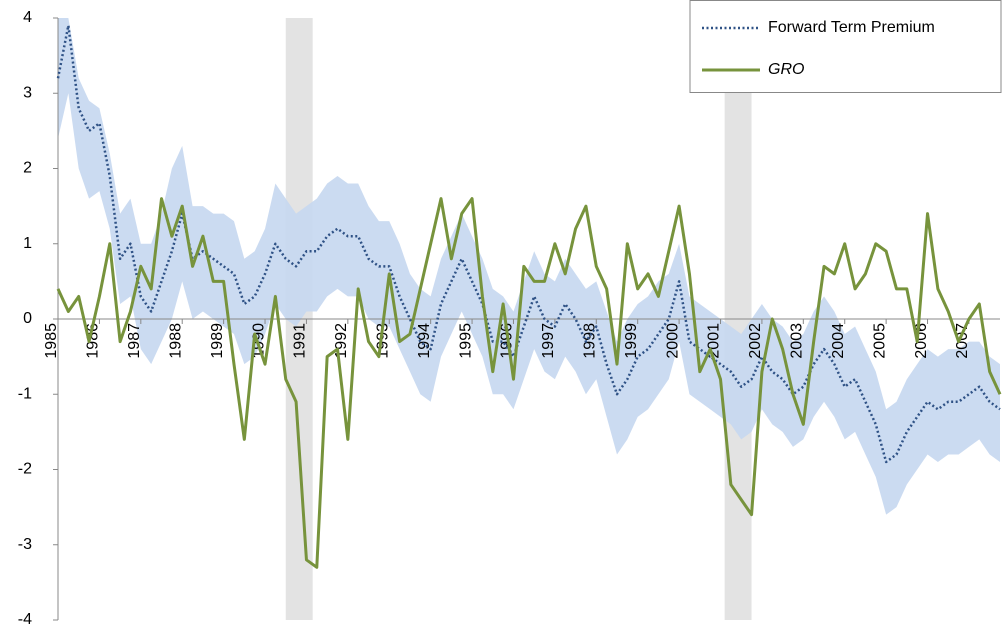 The height and width of the screenshot is (626, 1002). What do you see at coordinates (300, 341) in the screenshot?
I see `x-tick-label: 1991` at bounding box center [300, 341].